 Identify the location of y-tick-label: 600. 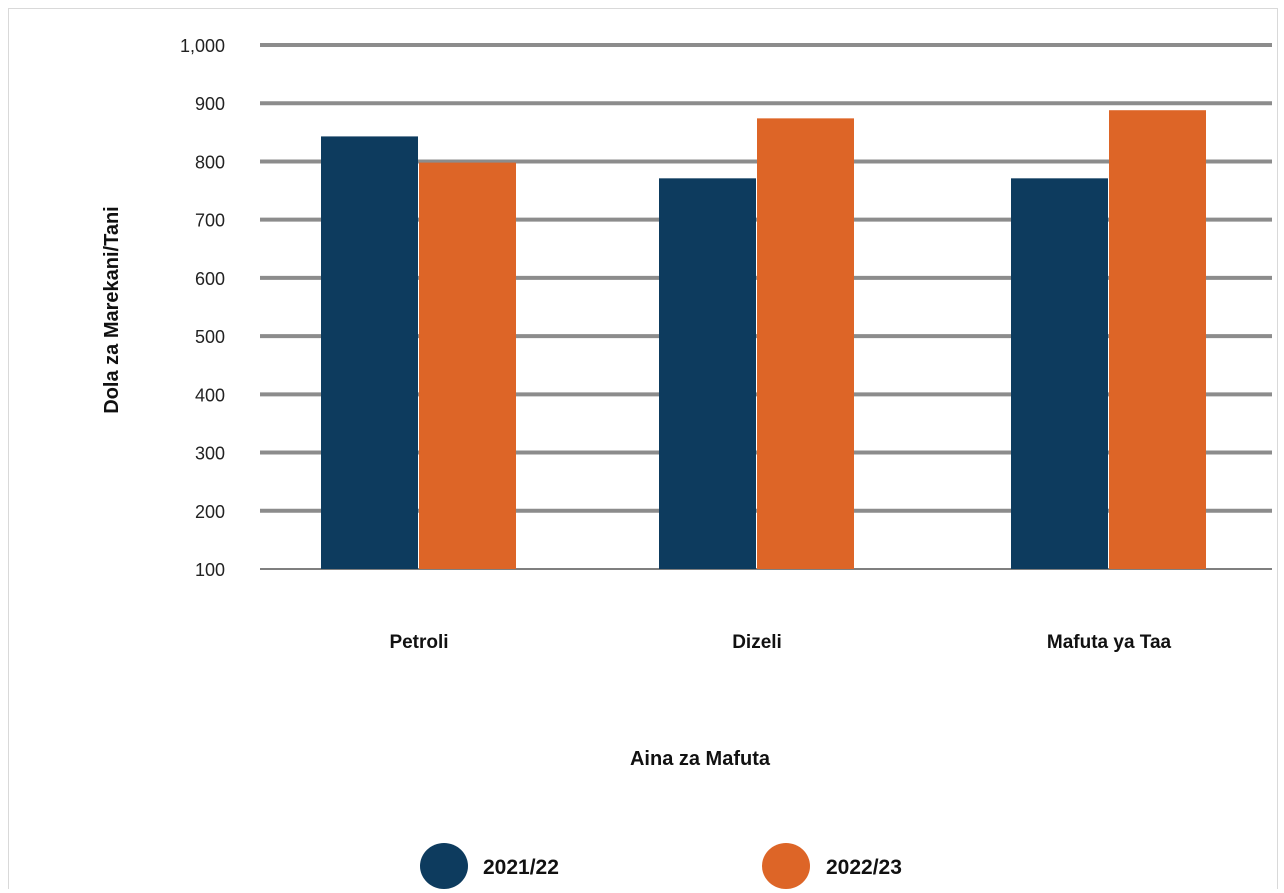
(210, 279).